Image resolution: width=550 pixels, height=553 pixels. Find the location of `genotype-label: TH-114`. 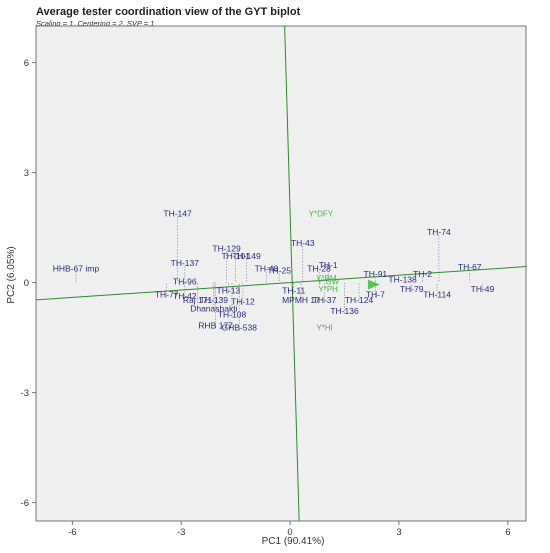

genotype-label: TH-114 is located at coordinates (437, 294).